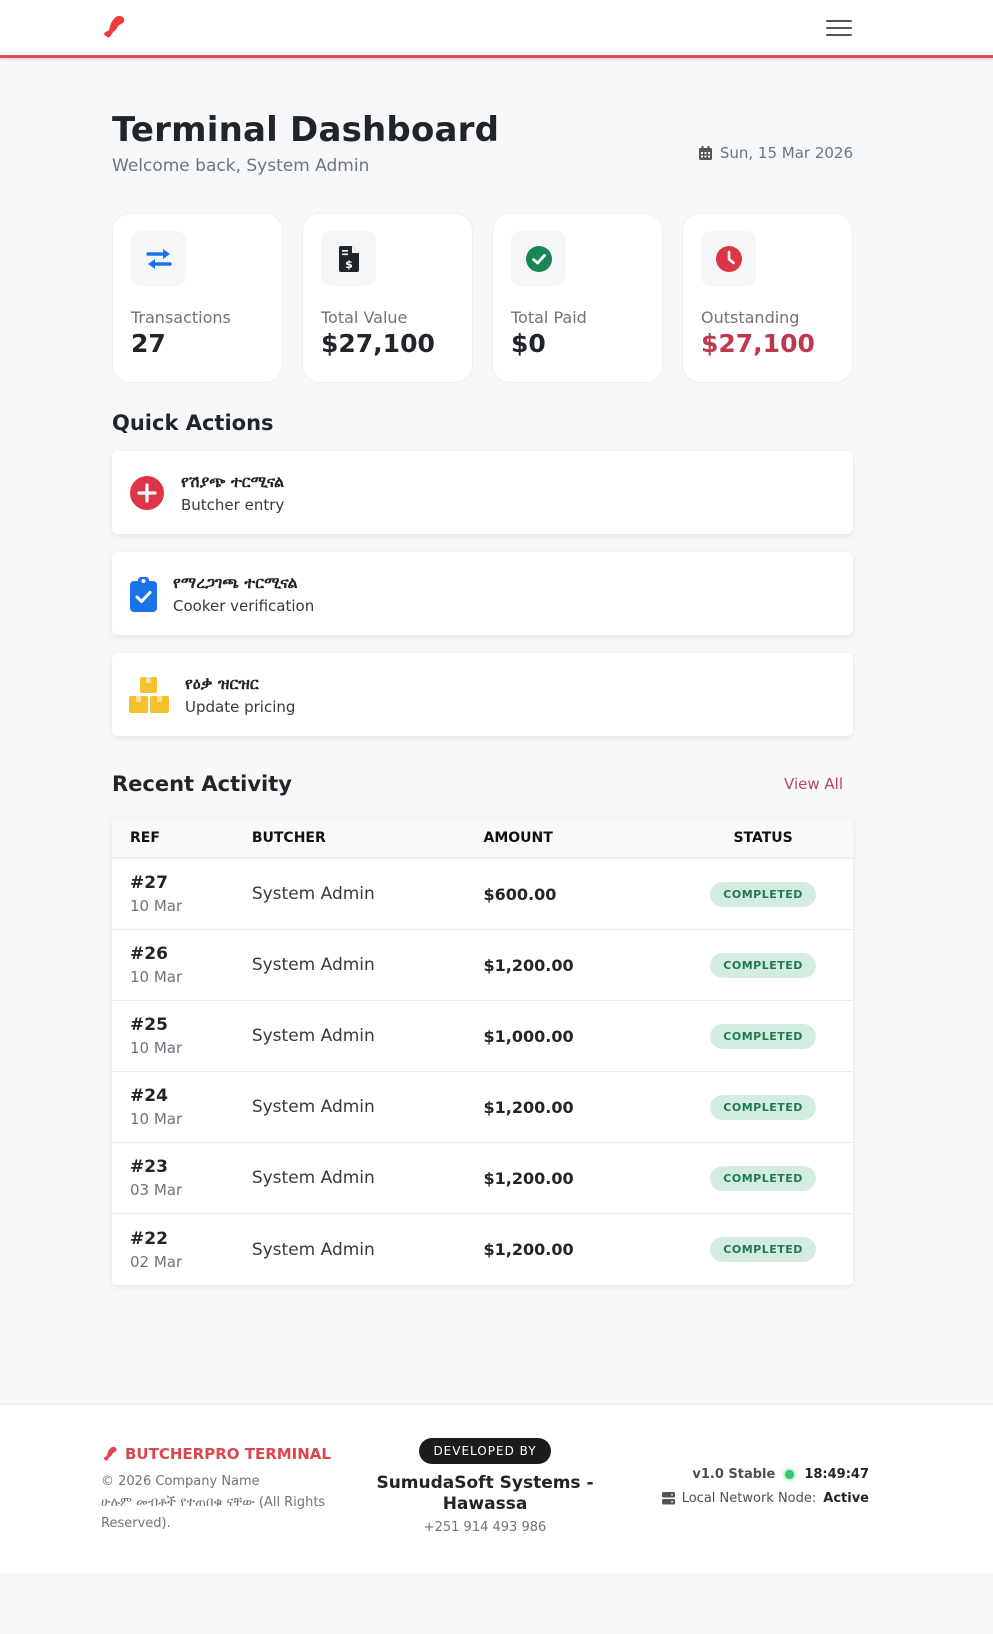 This screenshot has width=993, height=1634. What do you see at coordinates (149, 883) in the screenshot?
I see `ref-number: #27` at bounding box center [149, 883].